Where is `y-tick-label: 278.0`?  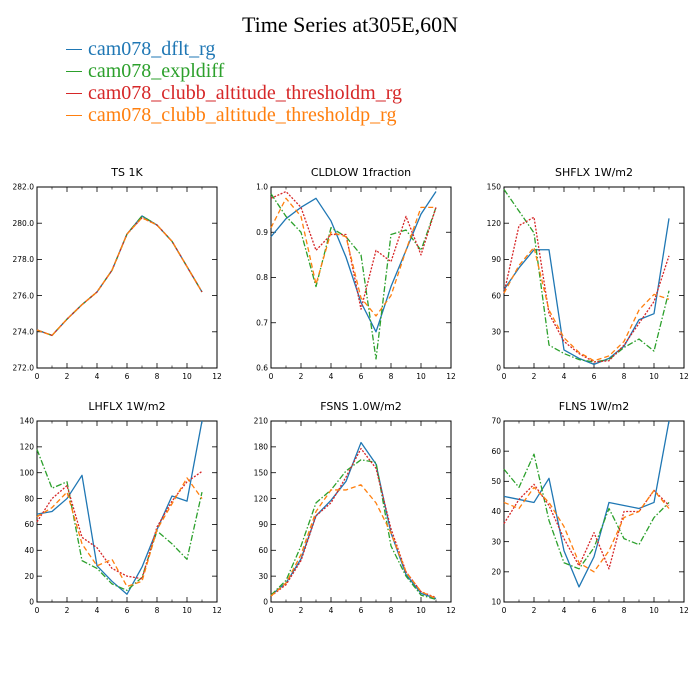
y-tick-label: 278.0 is located at coordinates (24, 259).